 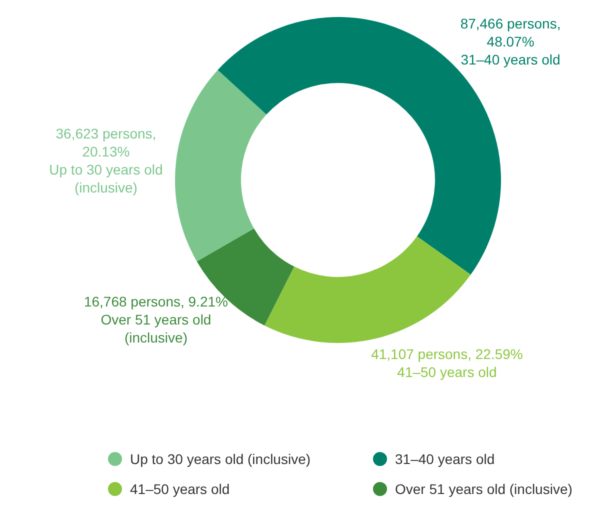 I want to click on slice-label: Up to 30 years old (inclusive), so click(x=106, y=179).